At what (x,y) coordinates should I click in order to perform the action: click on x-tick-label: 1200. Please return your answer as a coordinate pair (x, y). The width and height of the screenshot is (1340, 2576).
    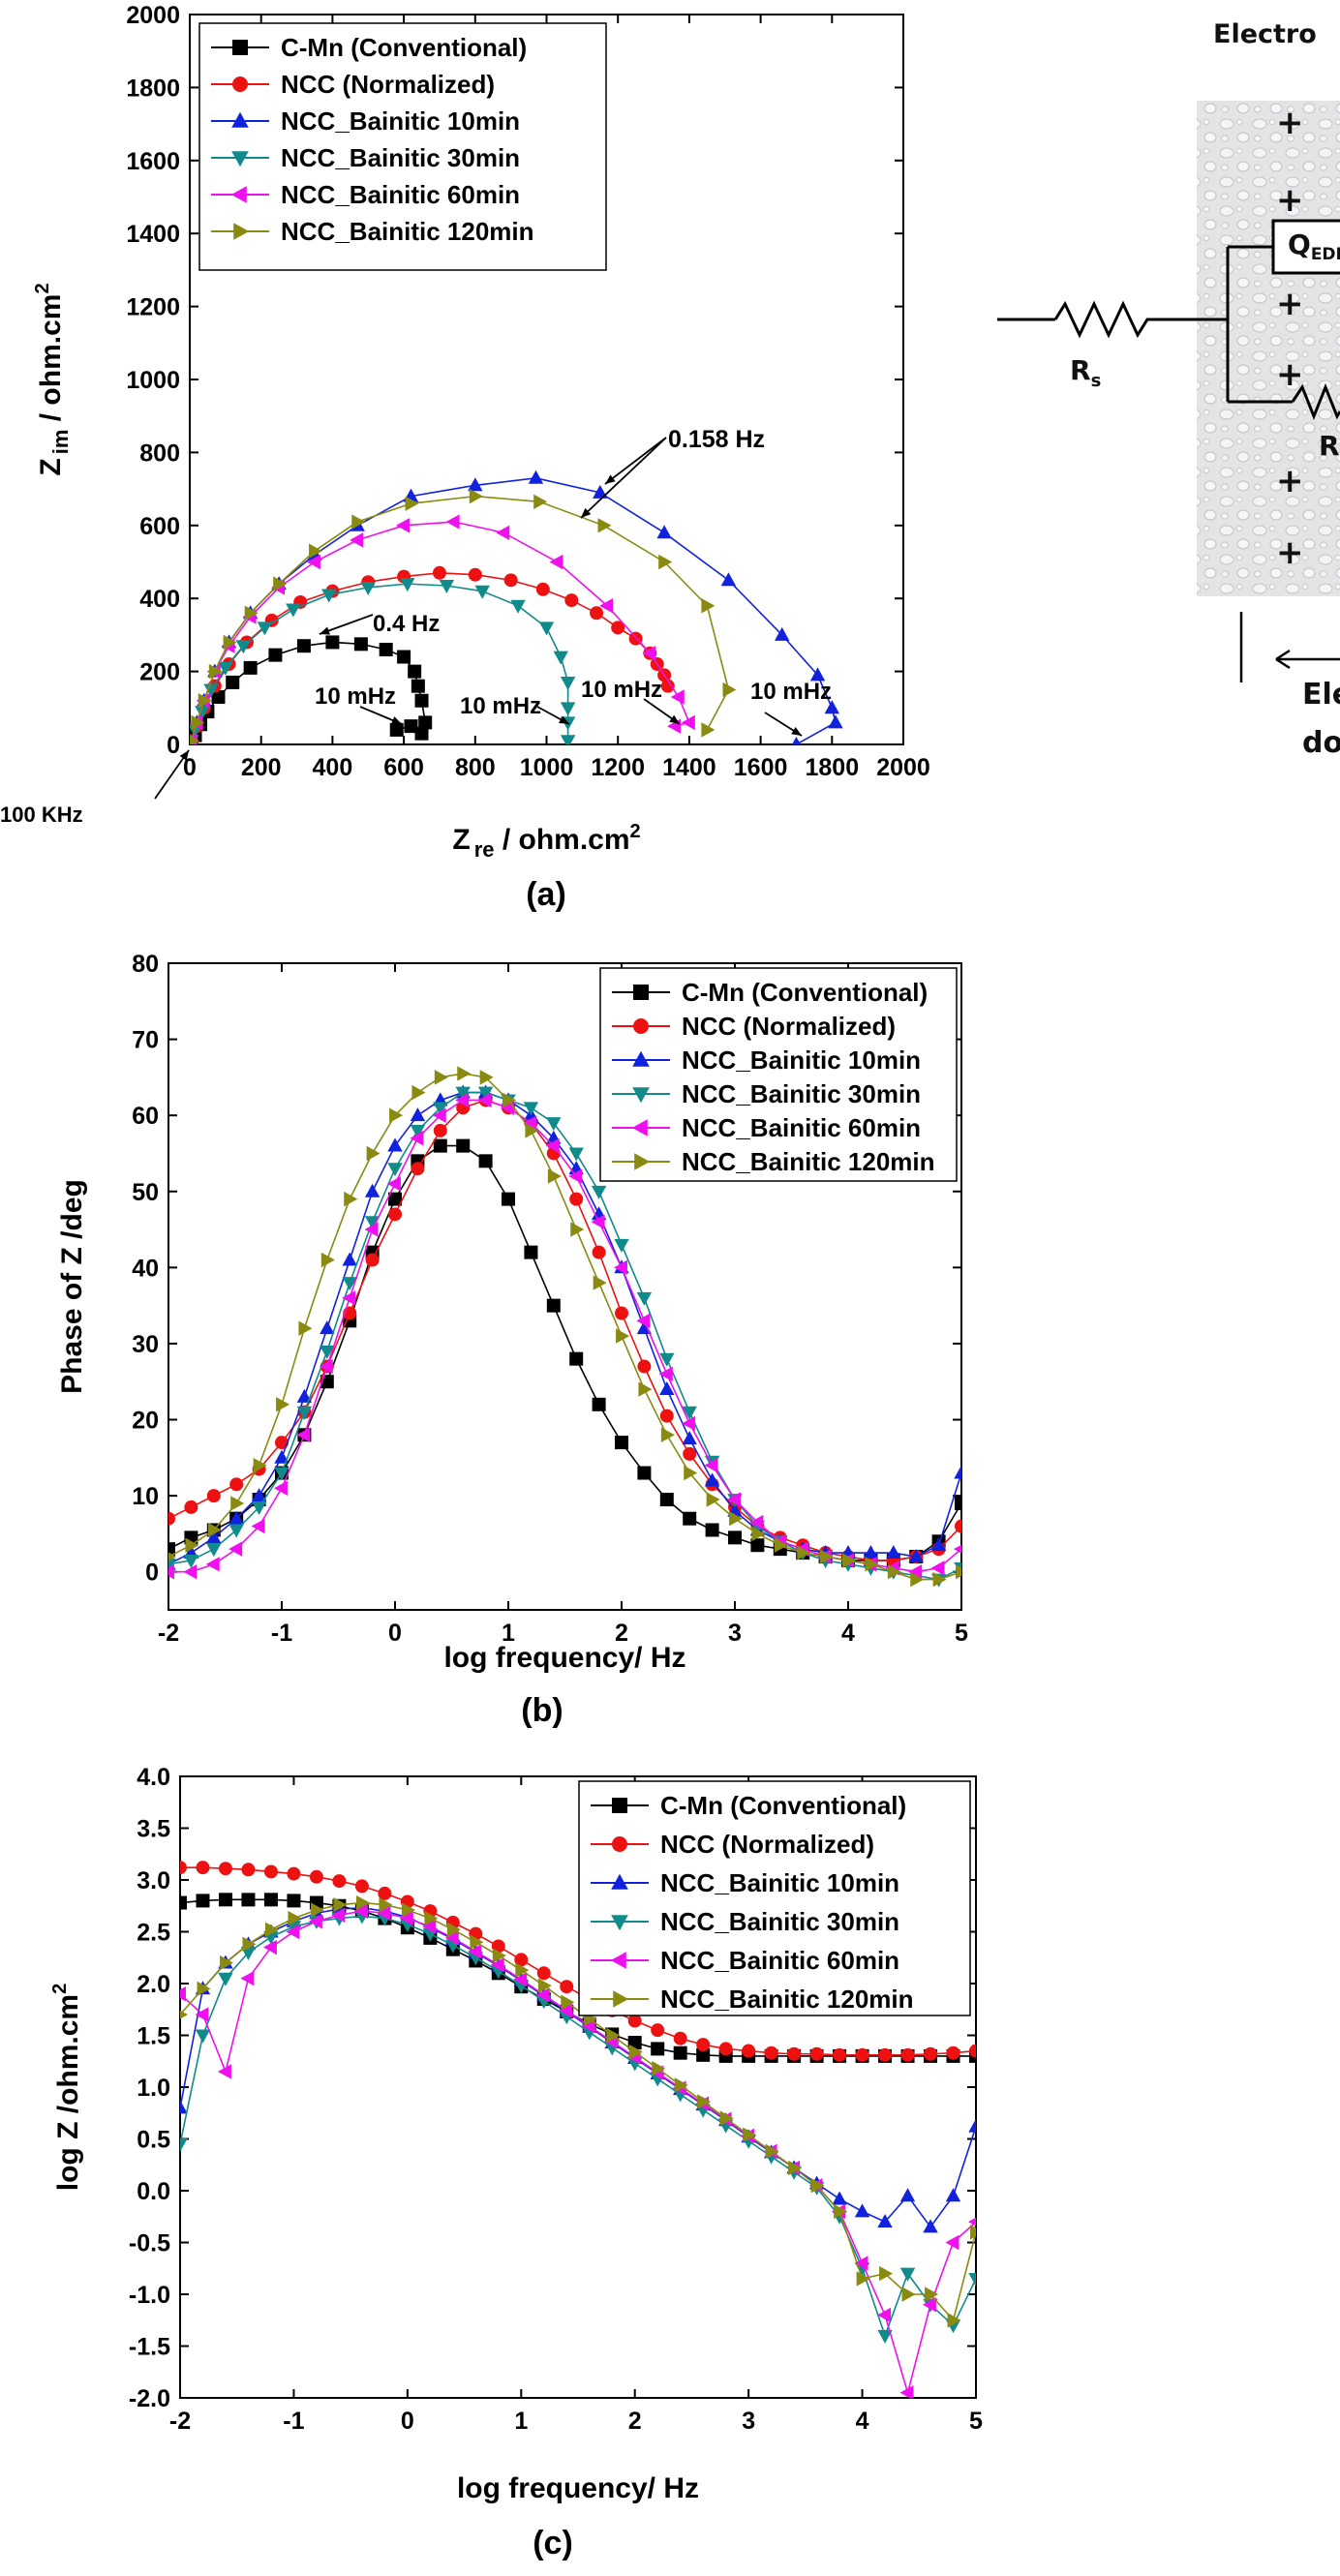
    Looking at the image, I should click on (618, 767).